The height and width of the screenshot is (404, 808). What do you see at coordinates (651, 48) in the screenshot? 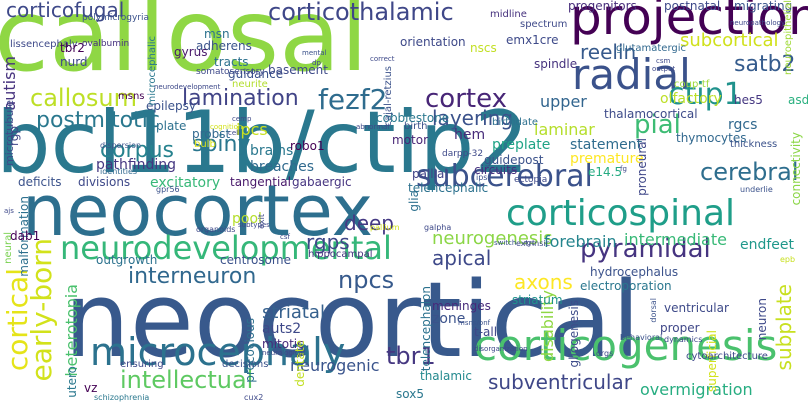
I see `word-glutamatergic: glutamatergic` at bounding box center [651, 48].